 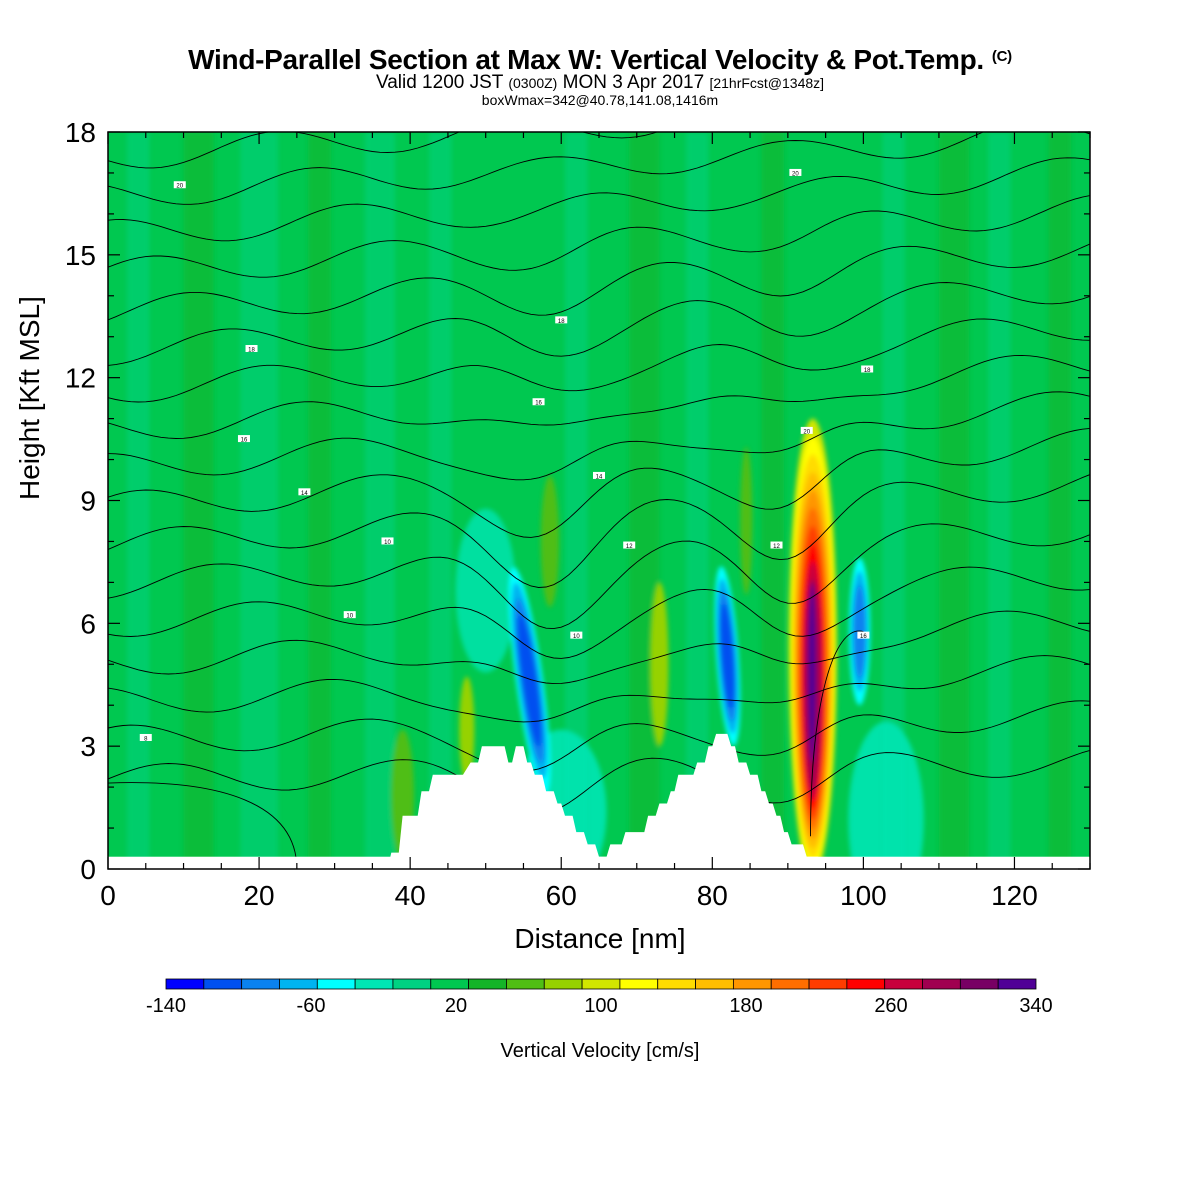 What do you see at coordinates (88, 869) in the screenshot?
I see `y-tick-label: 0` at bounding box center [88, 869].